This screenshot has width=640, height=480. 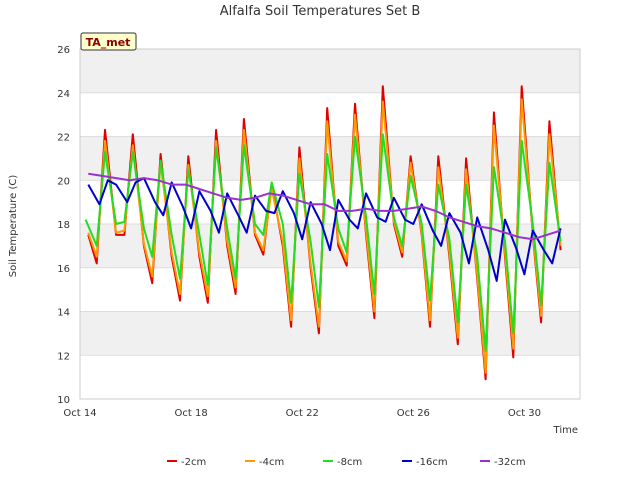 What do you see at coordinates (432, 462) in the screenshot?
I see `legend-label: -16cm` at bounding box center [432, 462].